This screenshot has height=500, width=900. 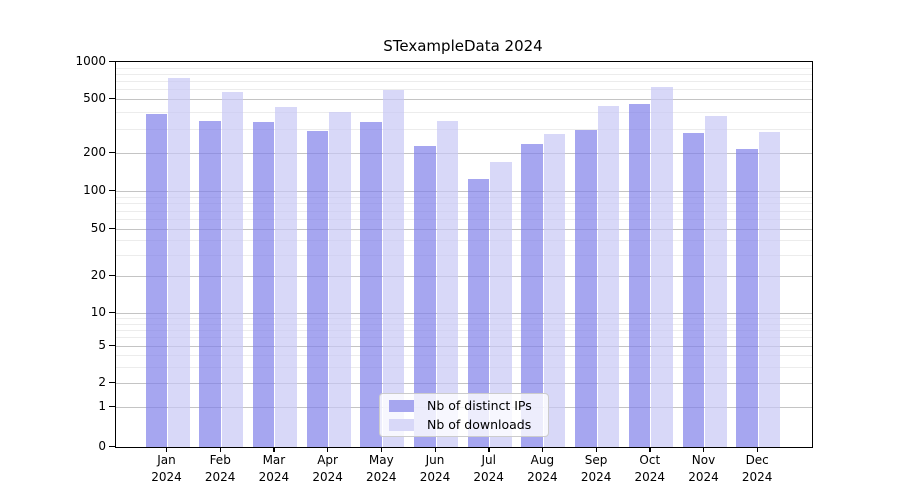 What do you see at coordinates (90, 61) in the screenshot?
I see `y-tick-label-1000: 1000` at bounding box center [90, 61].